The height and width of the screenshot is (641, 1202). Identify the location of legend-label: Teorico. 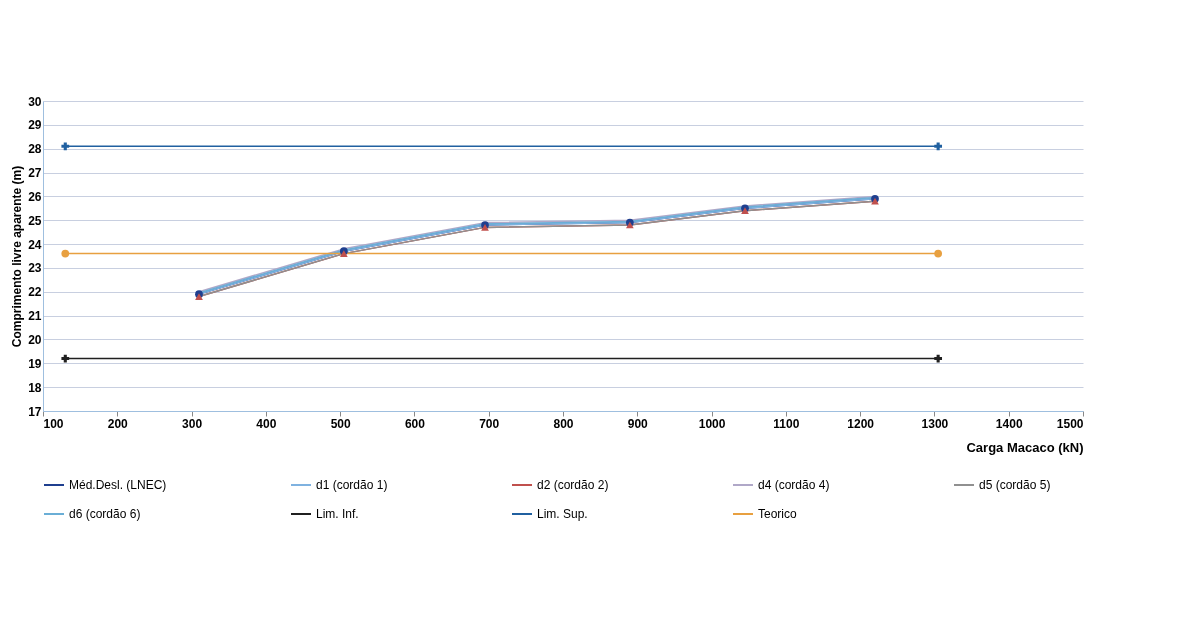
(778, 514).